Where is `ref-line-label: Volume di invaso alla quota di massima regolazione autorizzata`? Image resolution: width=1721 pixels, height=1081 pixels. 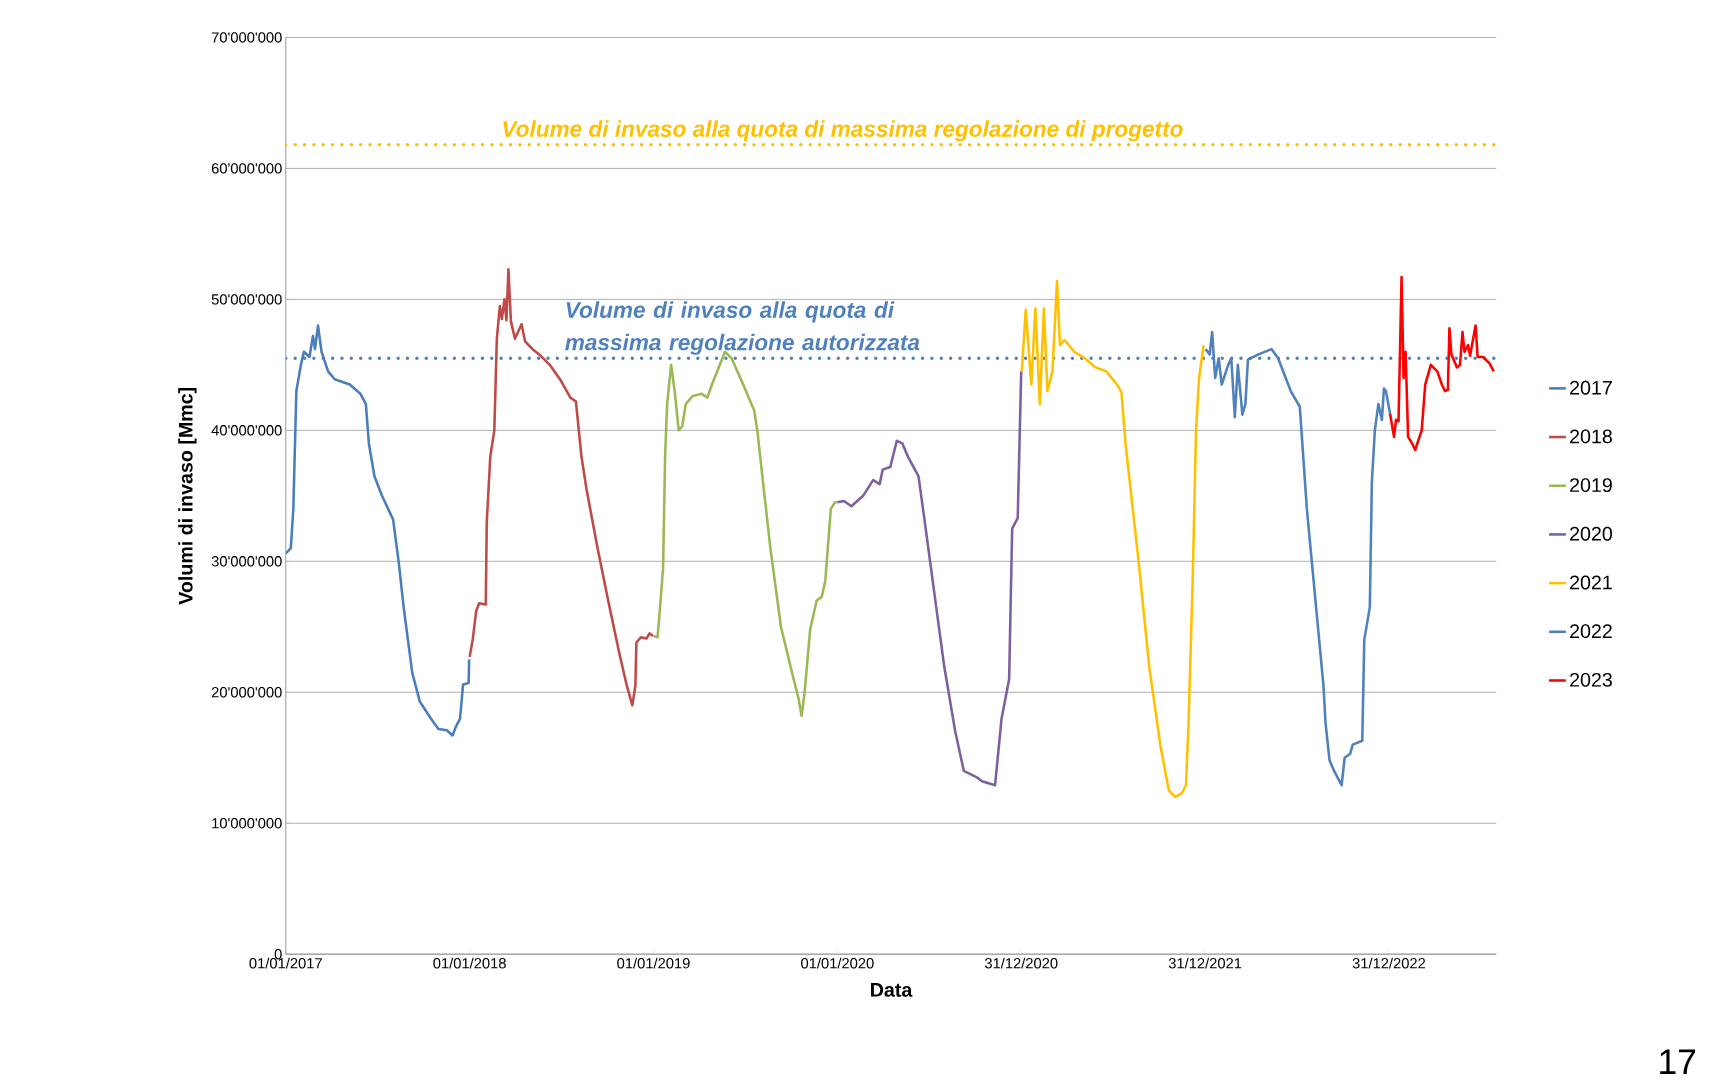 ref-line-label: Volume di invaso alla quota di massima regolazione autorizzata is located at coordinates (742, 328).